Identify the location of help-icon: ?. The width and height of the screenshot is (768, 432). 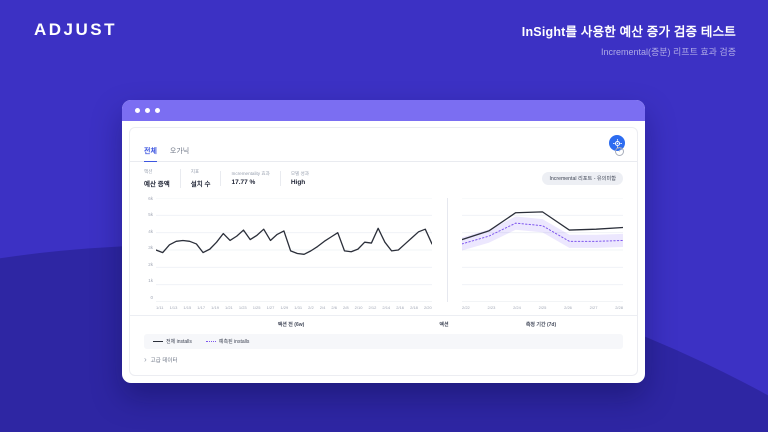
(619, 151).